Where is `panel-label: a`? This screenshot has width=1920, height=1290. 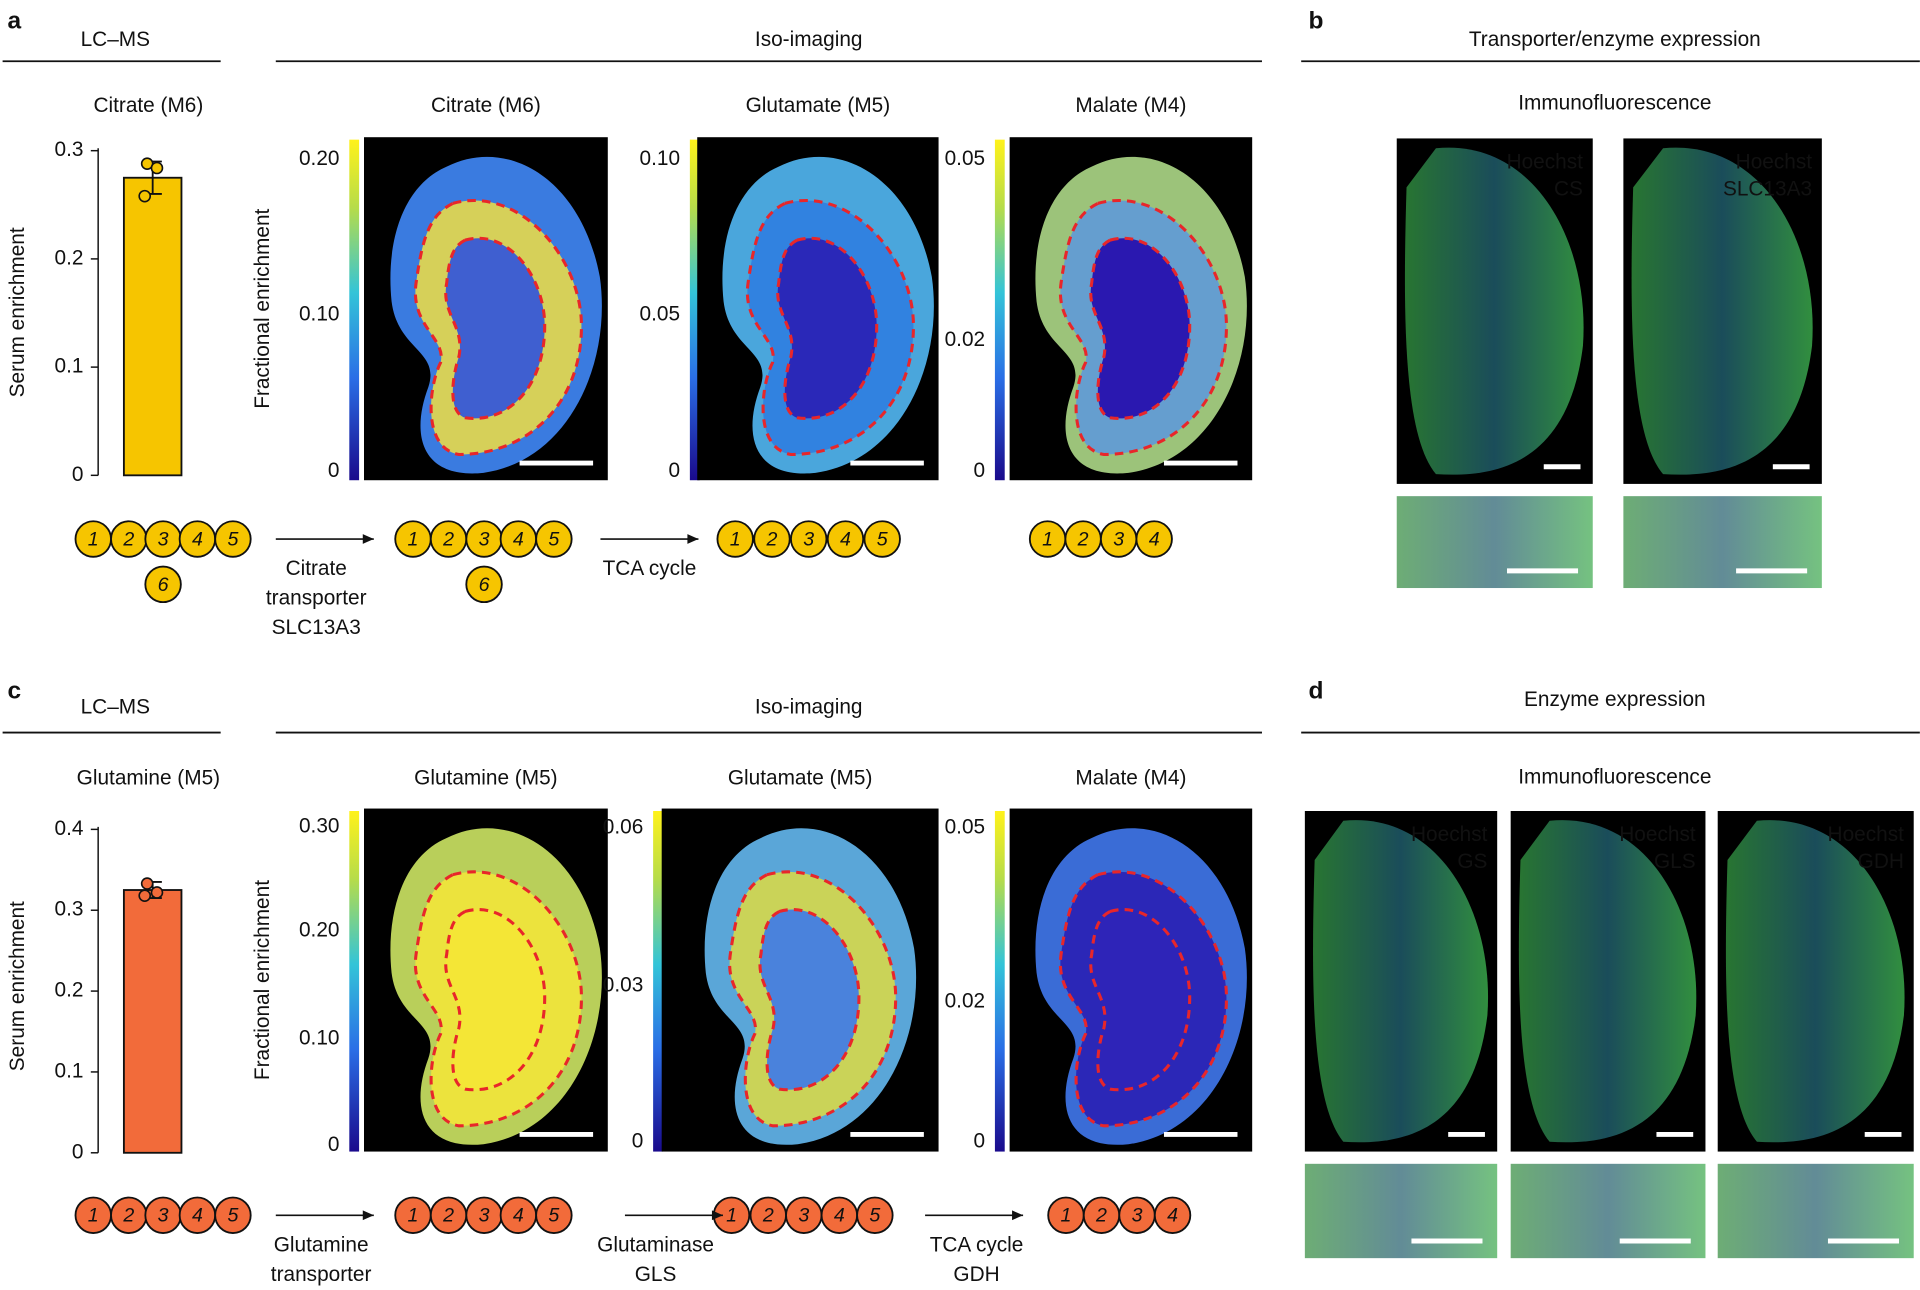 panel-label: a is located at coordinates (15, 21).